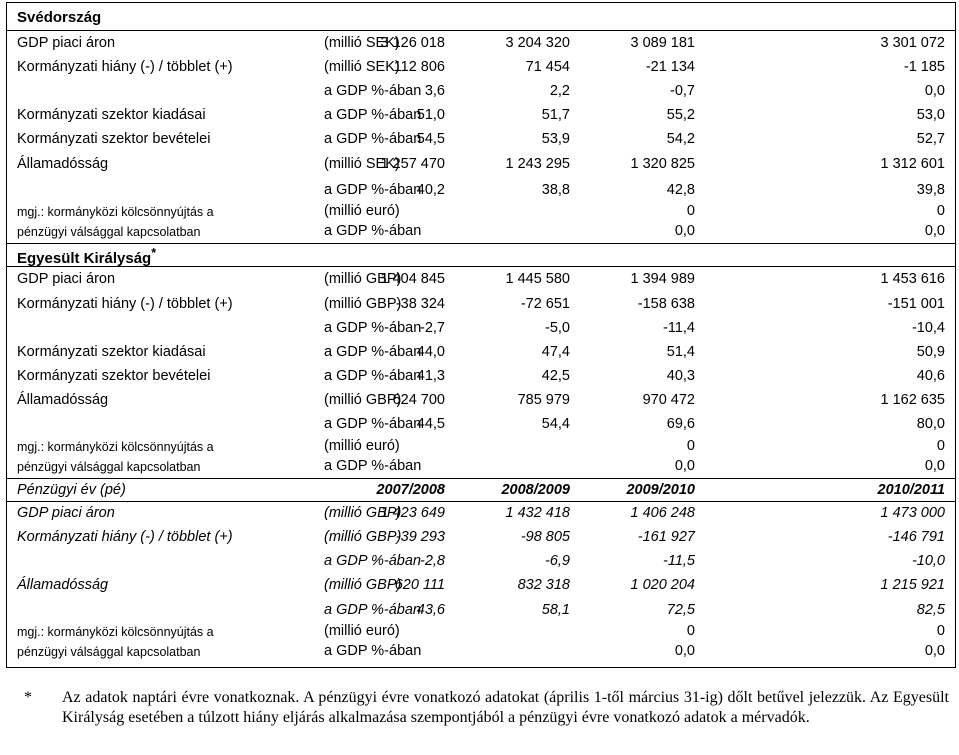 Image resolution: width=959 pixels, height=755 pixels. I want to click on cell-value: 3 126 018, so click(412, 43).